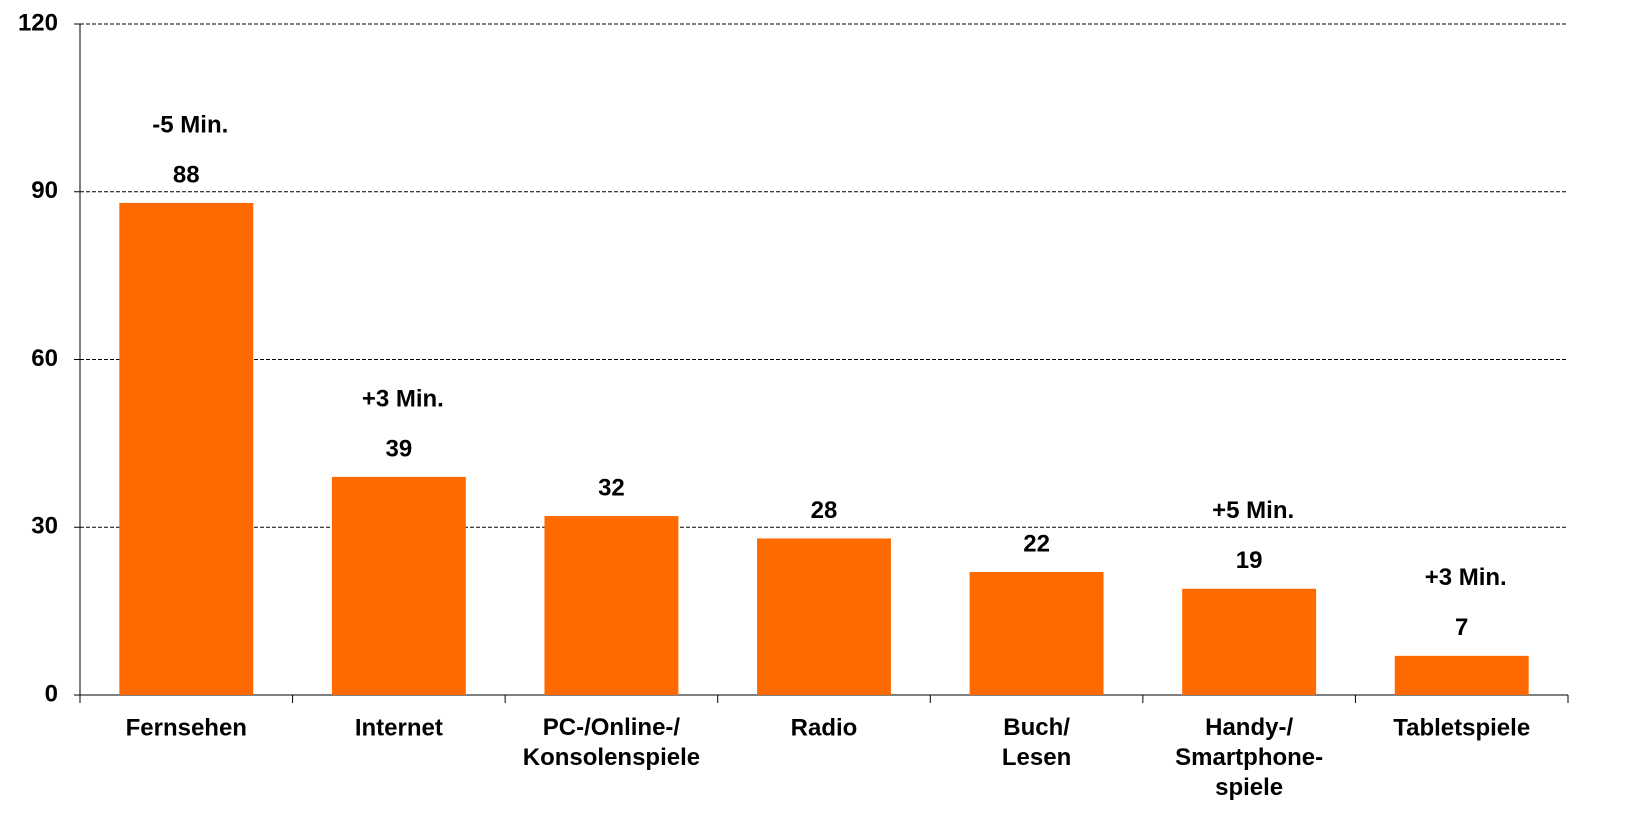  What do you see at coordinates (611, 742) in the screenshot?
I see `x-tick-label: PC-/Online-/Konsolenspiele` at bounding box center [611, 742].